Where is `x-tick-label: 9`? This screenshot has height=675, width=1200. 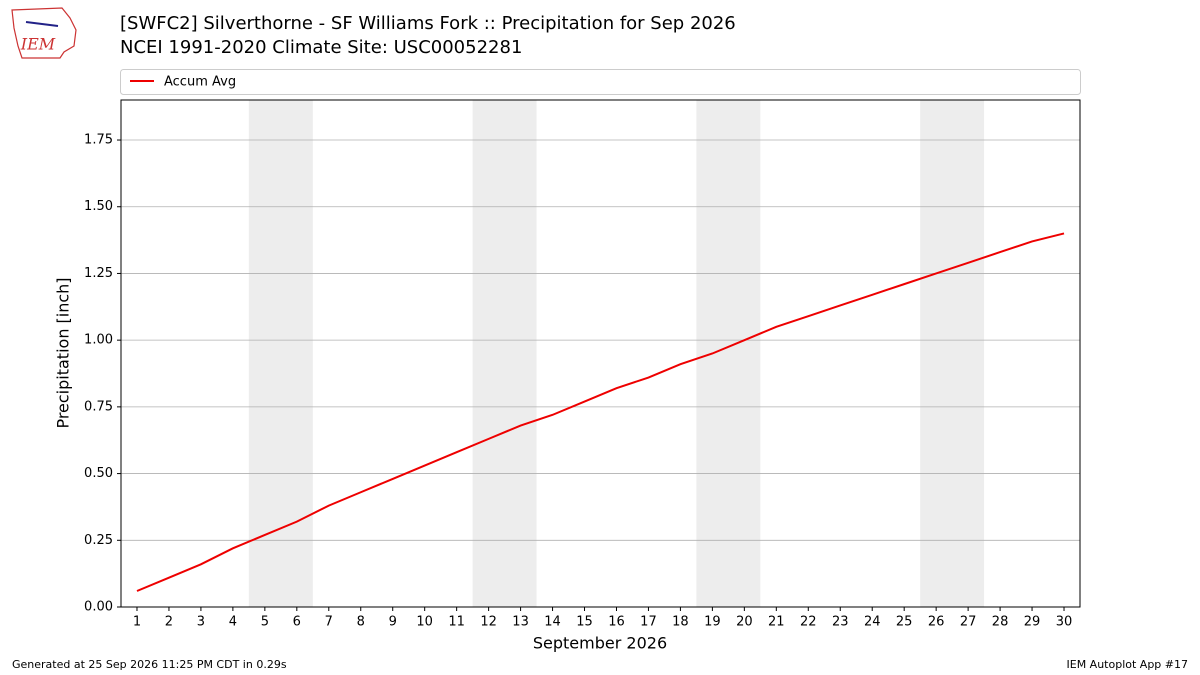
x-tick-label: 9 is located at coordinates (393, 622).